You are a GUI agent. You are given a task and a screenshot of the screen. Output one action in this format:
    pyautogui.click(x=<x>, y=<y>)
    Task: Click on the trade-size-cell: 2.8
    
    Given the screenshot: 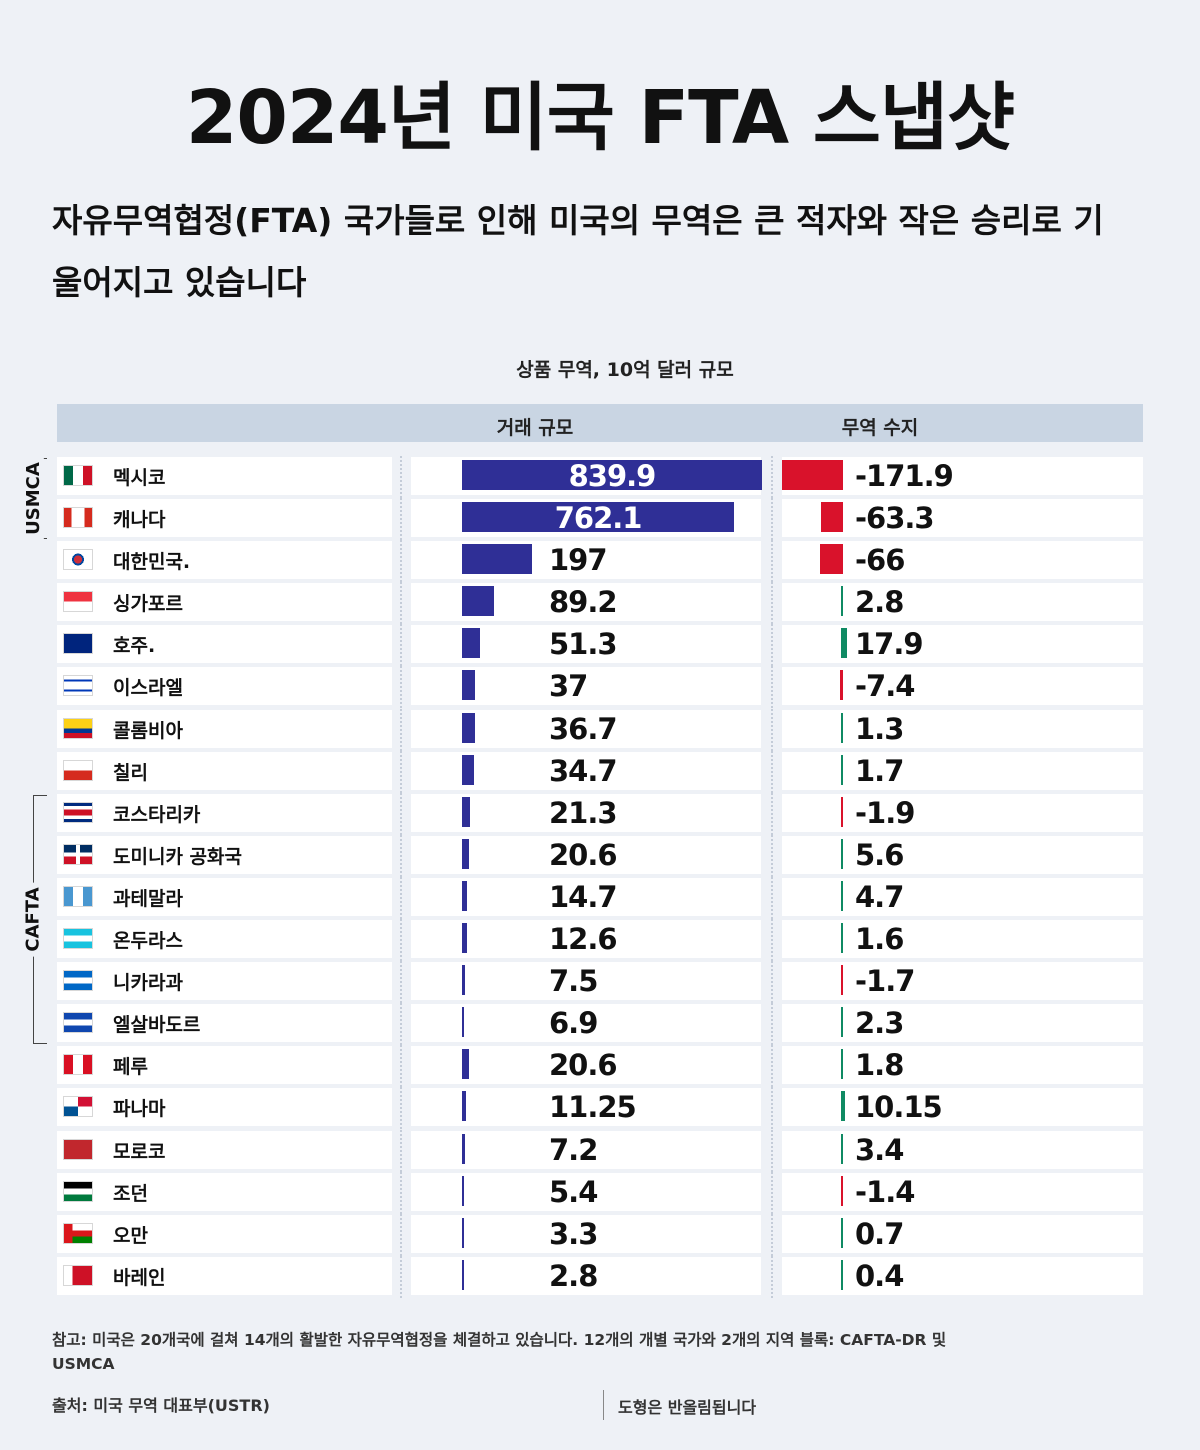 What is the action you would take?
    pyautogui.click(x=586, y=1275)
    